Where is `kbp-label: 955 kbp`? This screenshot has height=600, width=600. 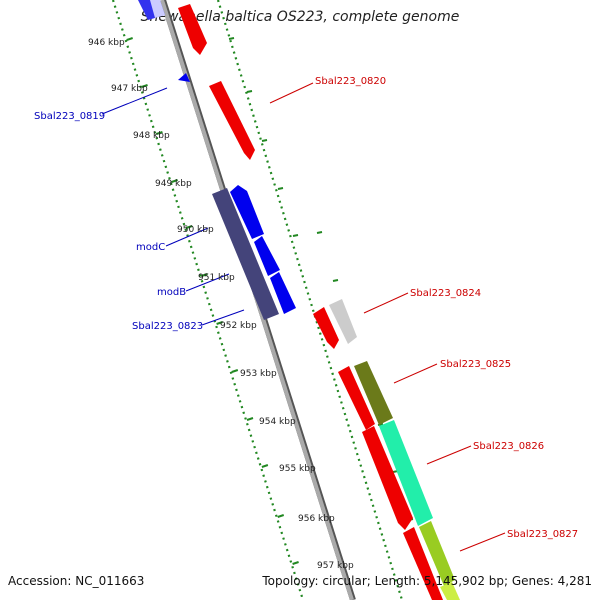 kbp-label: 955 kbp is located at coordinates (297, 469).